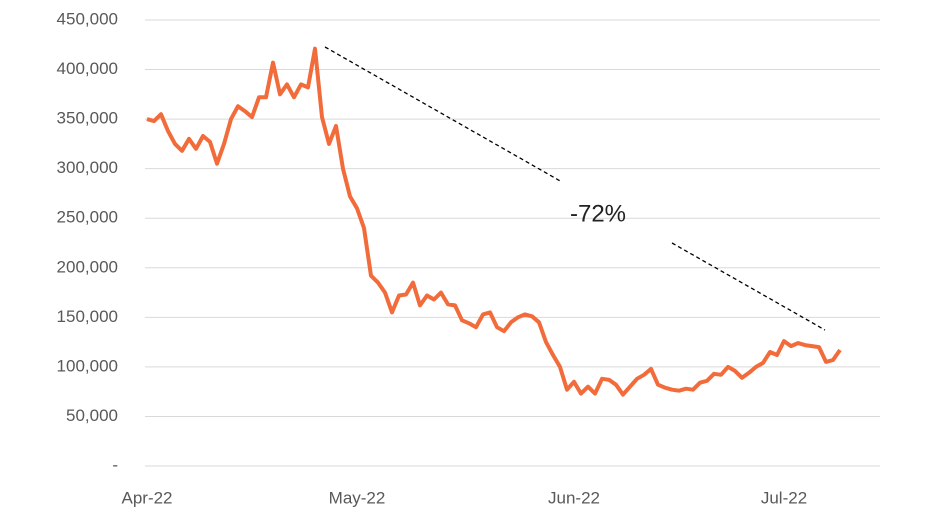 The image size is (939, 527). I want to click on y-tick-label: 50,000, so click(92, 415).